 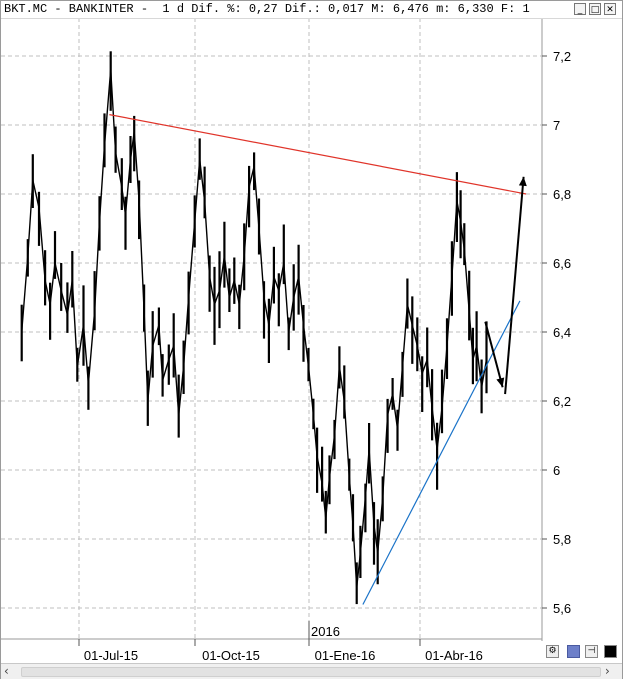 What do you see at coordinates (591, 651) in the screenshot?
I see `pin-icon: ⊣` at bounding box center [591, 651].